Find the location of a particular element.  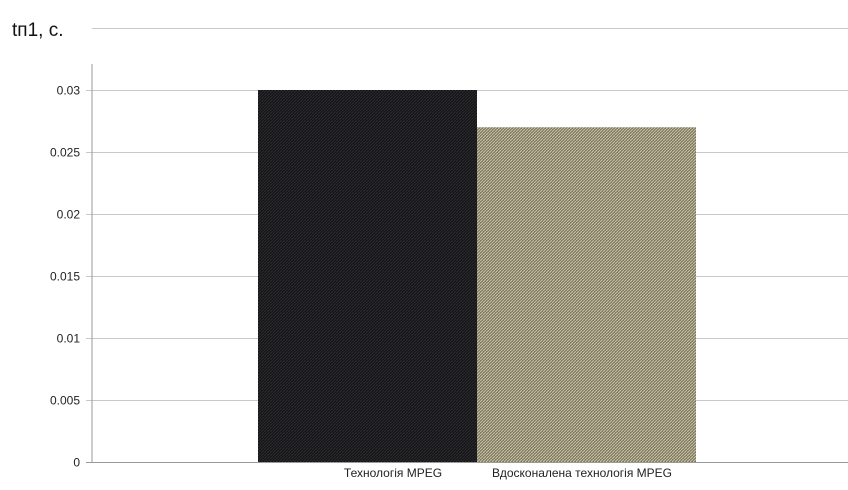

y-tick-label: 0.03 is located at coordinates (69, 91).